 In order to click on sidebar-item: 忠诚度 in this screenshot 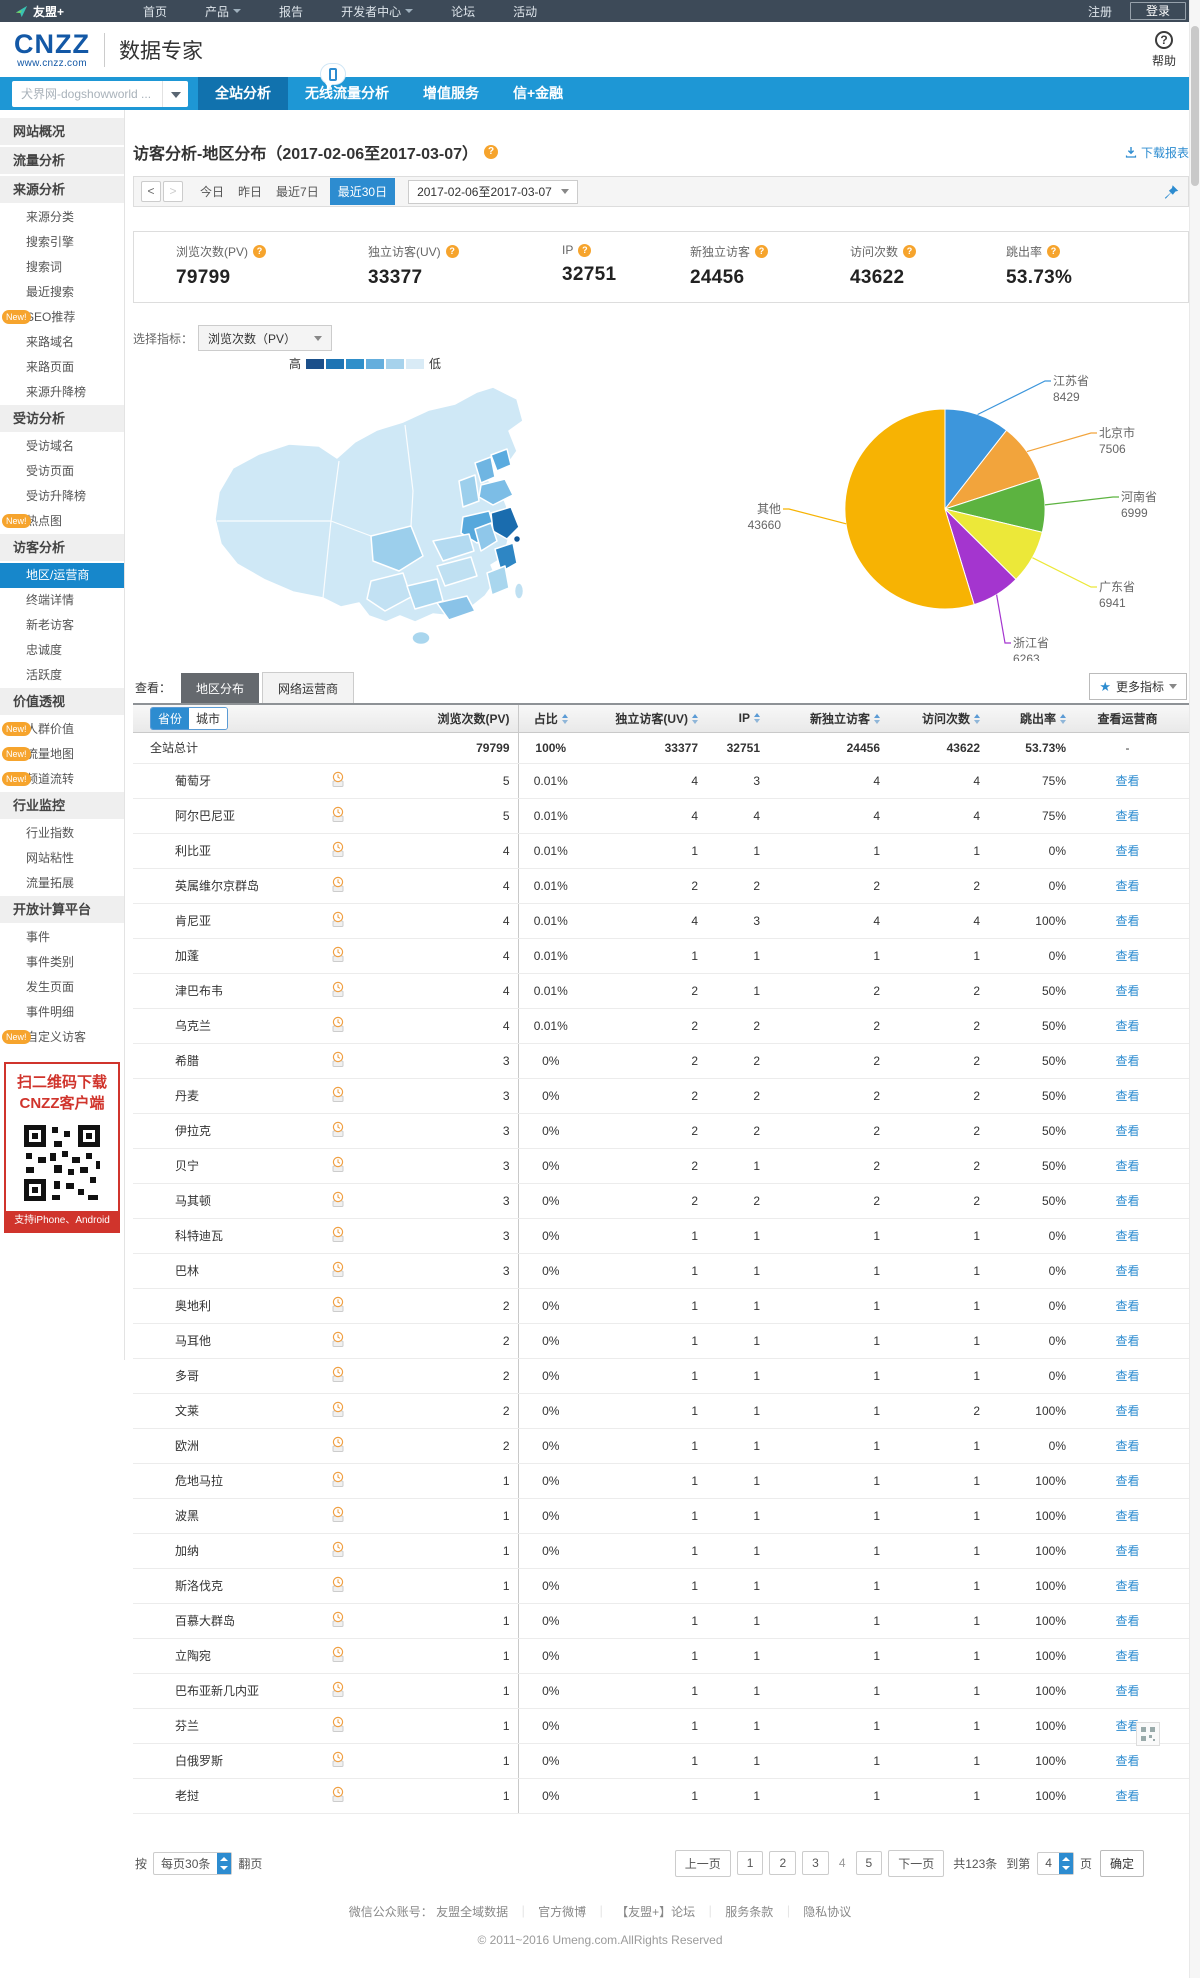, I will do `click(62, 650)`.